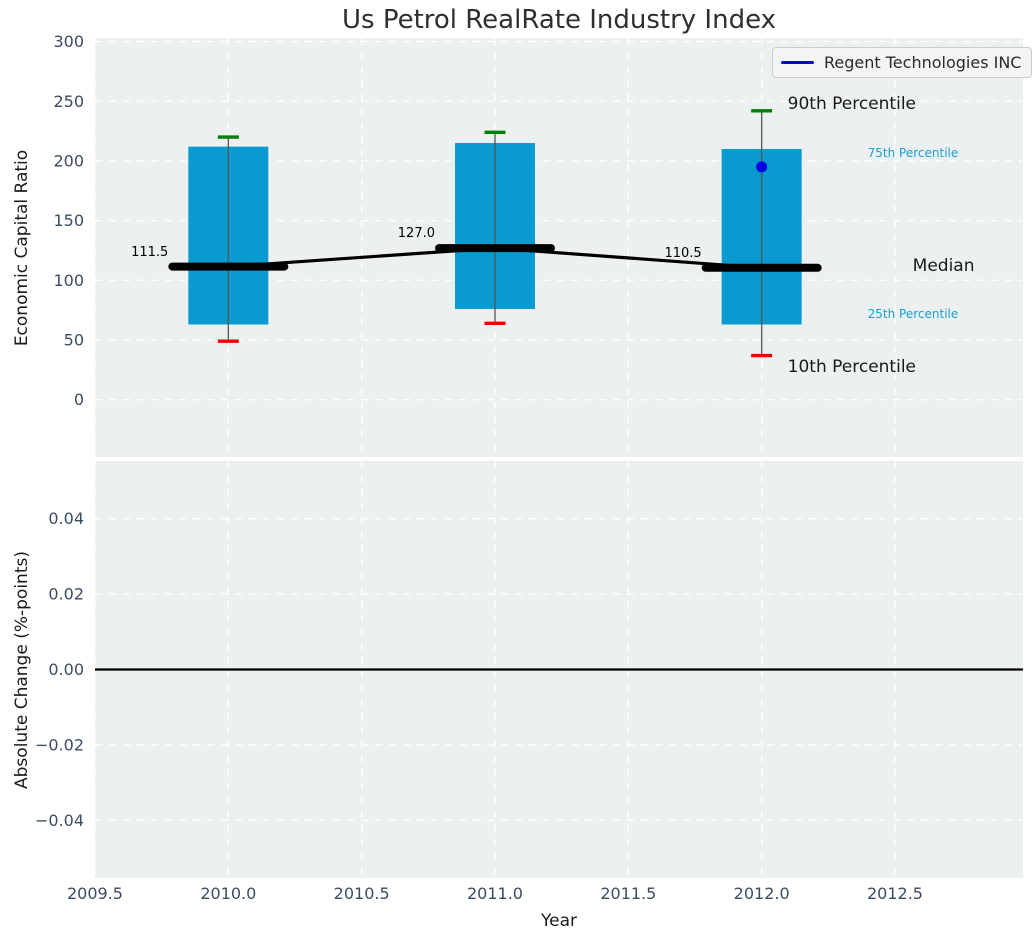  I want to click on bottom-y-tick-label: 0.00, so click(66, 669).